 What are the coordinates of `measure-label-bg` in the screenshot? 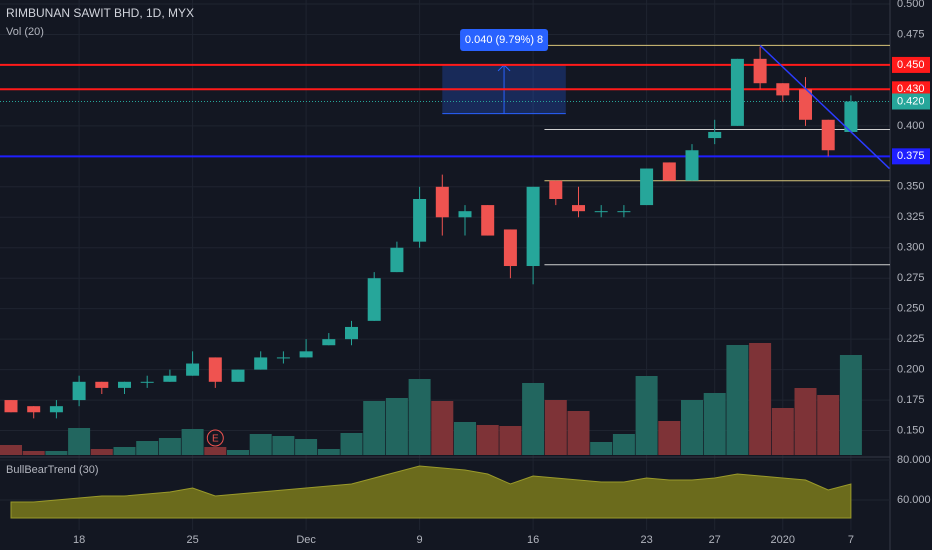 It's located at (504, 40).